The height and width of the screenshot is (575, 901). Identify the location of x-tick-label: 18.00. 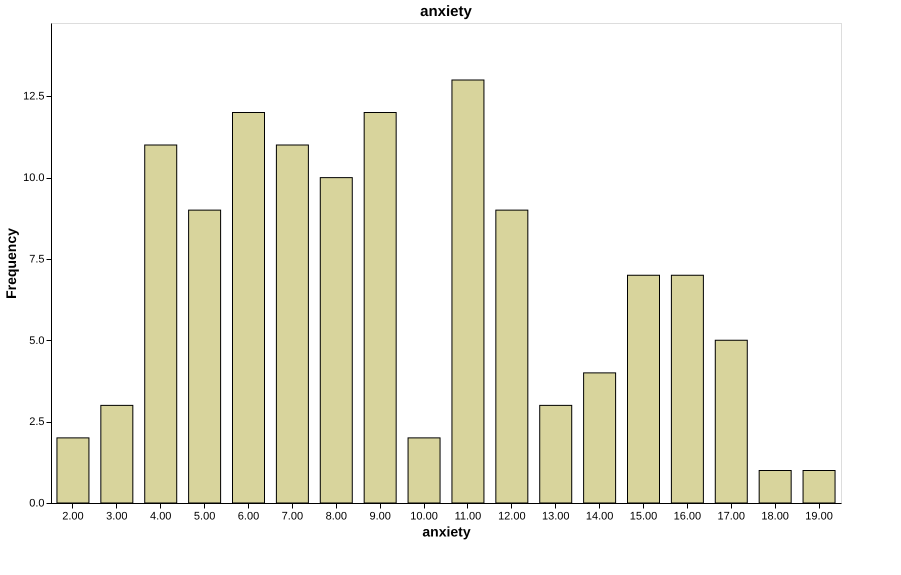
(775, 516).